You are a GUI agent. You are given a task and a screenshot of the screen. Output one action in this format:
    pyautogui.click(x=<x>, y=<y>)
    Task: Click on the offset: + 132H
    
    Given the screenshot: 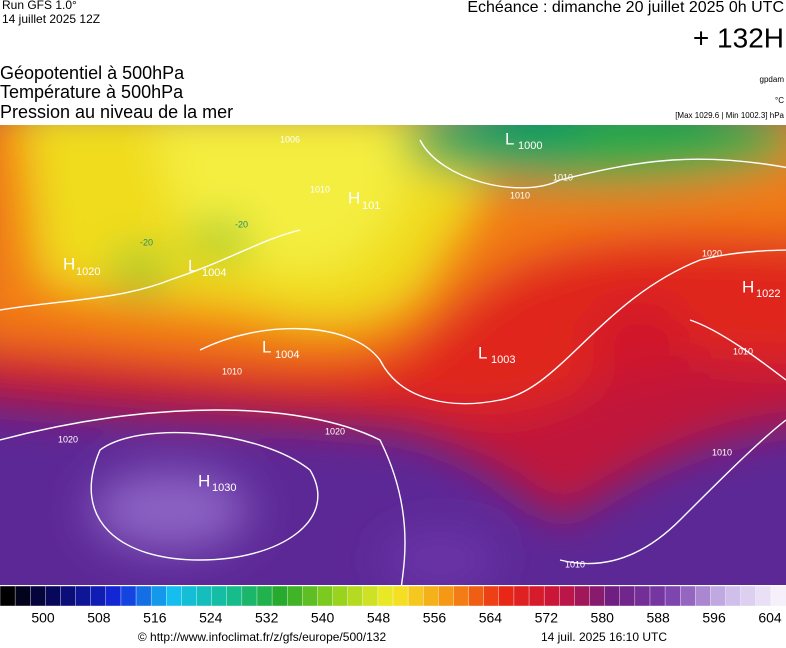 What is the action you would take?
    pyautogui.click(x=738, y=37)
    